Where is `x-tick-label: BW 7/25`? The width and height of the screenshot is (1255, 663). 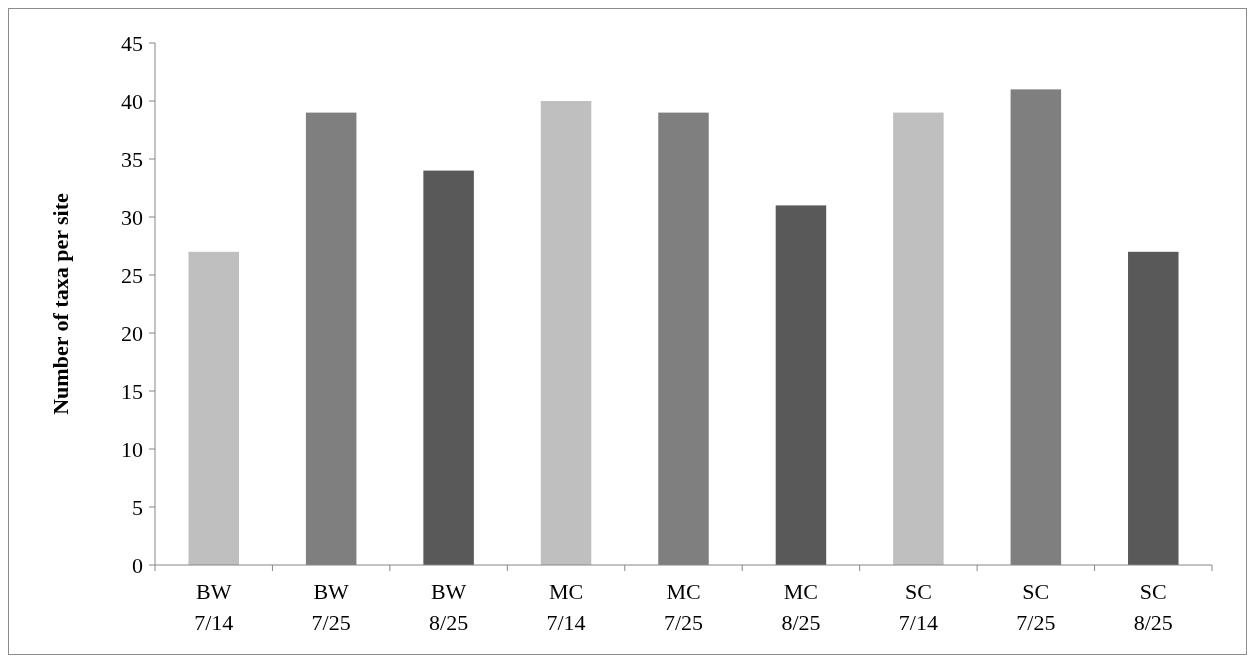 x-tick-label: BW 7/25 is located at coordinates (331, 607).